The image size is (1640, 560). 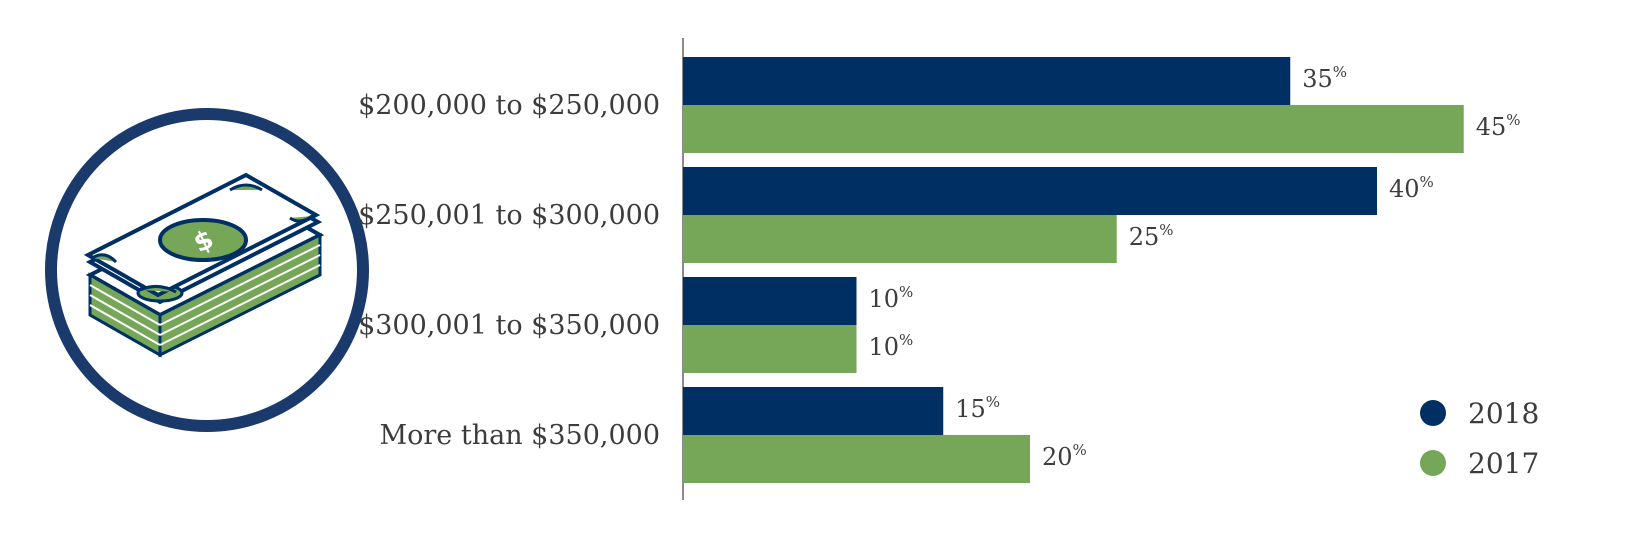 I want to click on legend: 2018 2017, so click(x=1479, y=438).